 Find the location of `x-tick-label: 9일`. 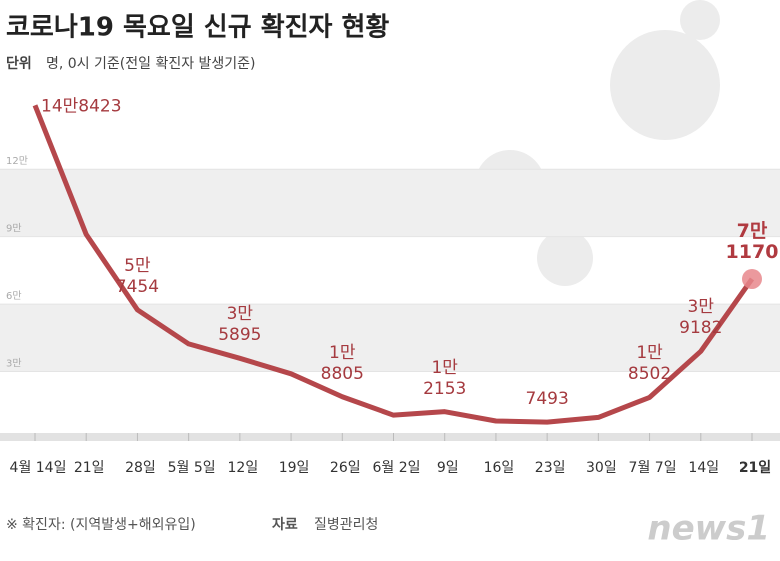

x-tick-label: 9일 is located at coordinates (448, 468).